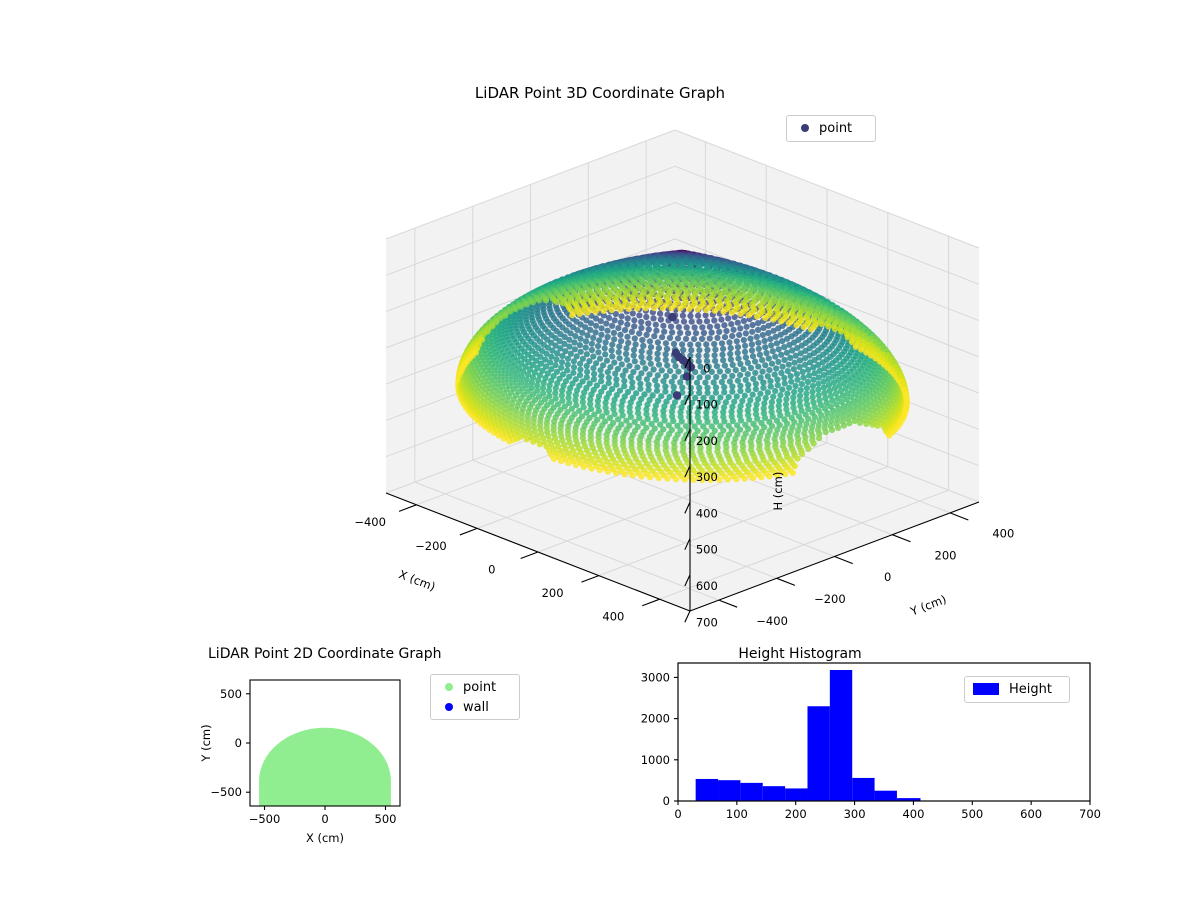 The height and width of the screenshot is (900, 1200). I want to click on svg-text: 3000, so click(655, 677).